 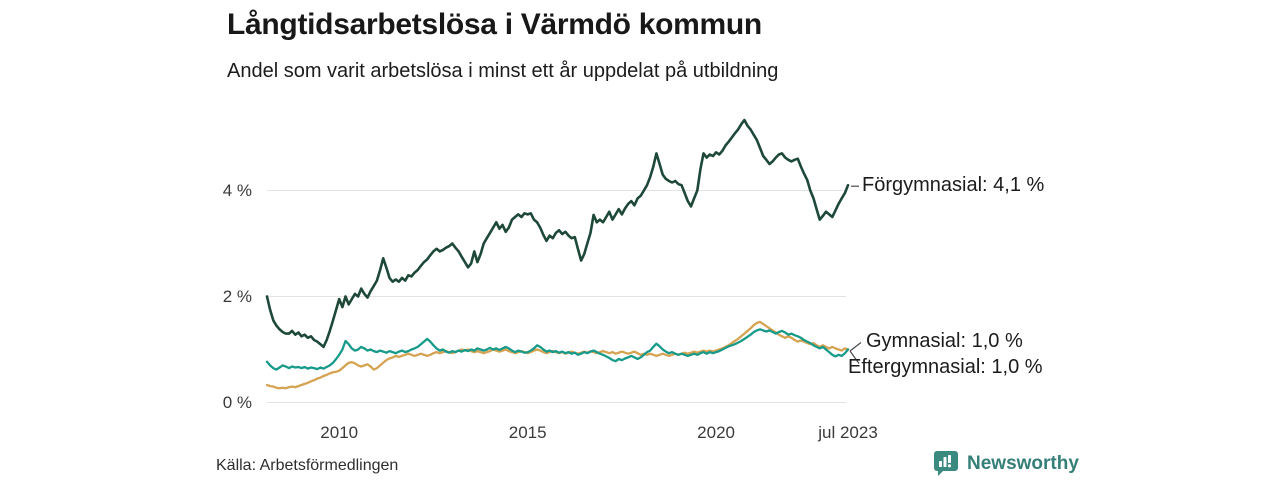 I want to click on series-line-gymnasial, so click(x=557, y=349).